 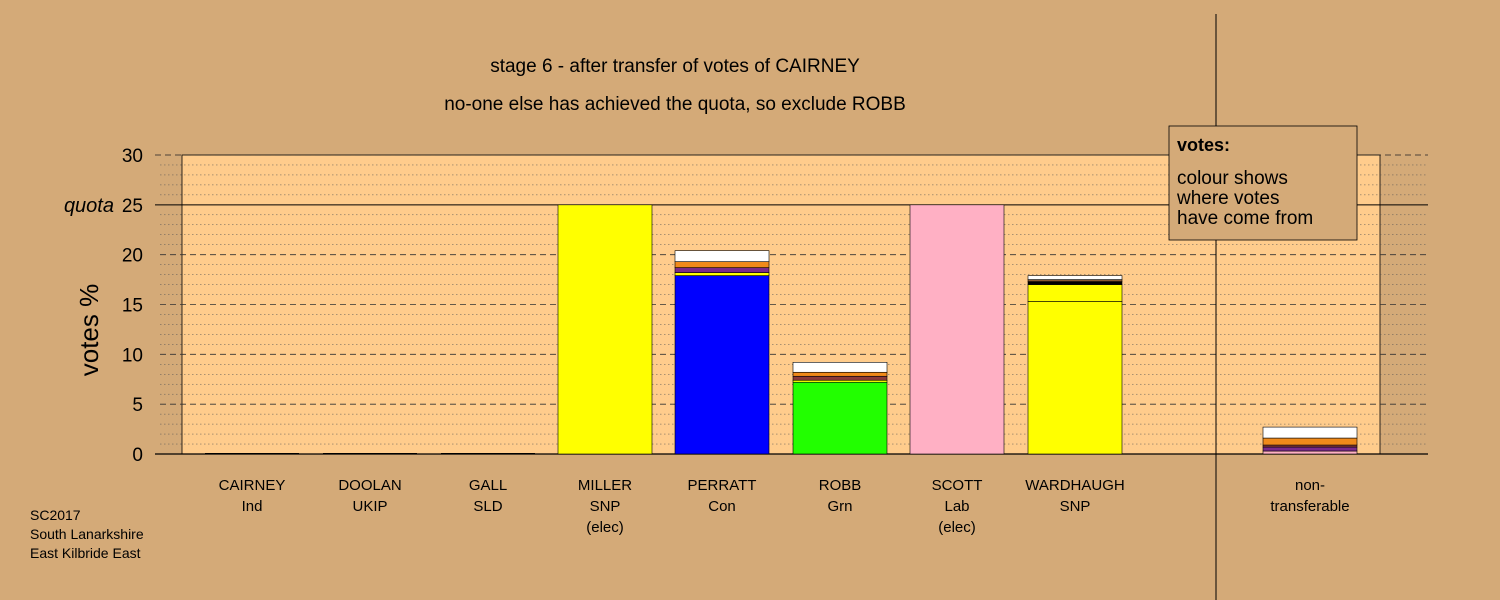 I want to click on category-label: DOOLAN, so click(x=369, y=485).